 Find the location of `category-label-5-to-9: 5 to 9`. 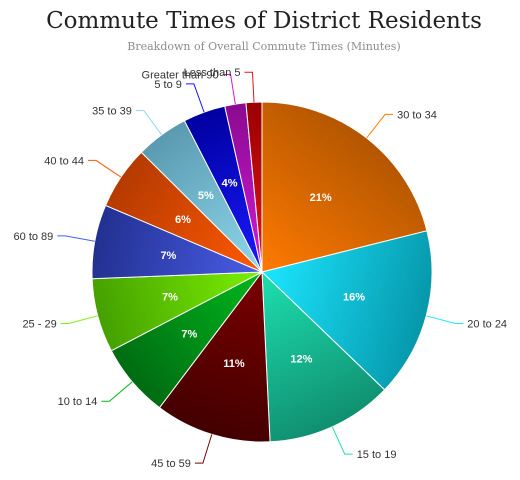

category-label-5-to-9: 5 to 9 is located at coordinates (168, 85).